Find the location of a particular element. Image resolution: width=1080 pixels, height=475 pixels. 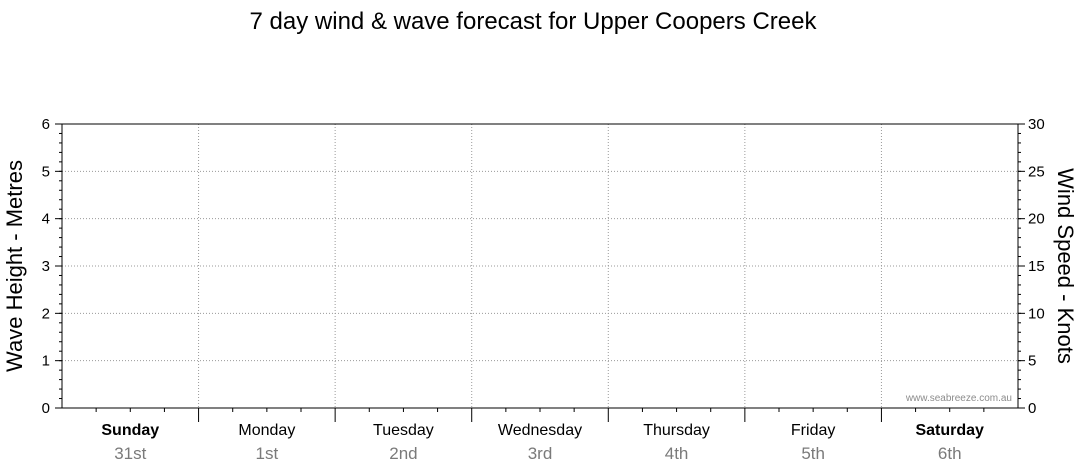

left-tick-label: 1 is located at coordinates (46, 361).